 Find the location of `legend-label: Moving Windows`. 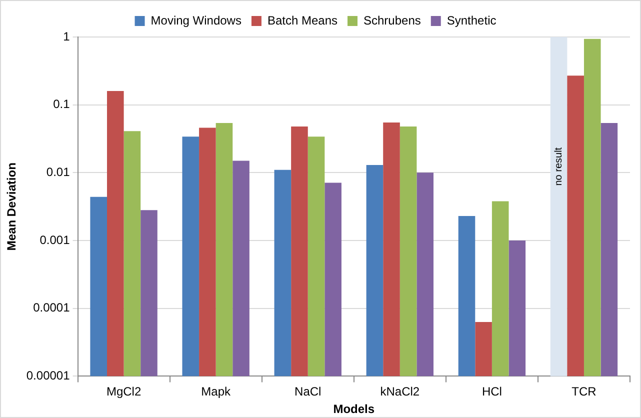

legend-label: Moving Windows is located at coordinates (196, 20).